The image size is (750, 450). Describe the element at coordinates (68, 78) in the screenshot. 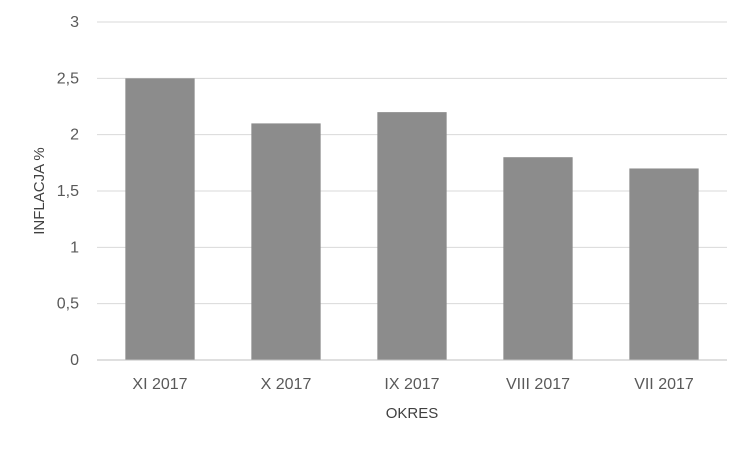

I see `y-tick-label: 2,5` at that location.